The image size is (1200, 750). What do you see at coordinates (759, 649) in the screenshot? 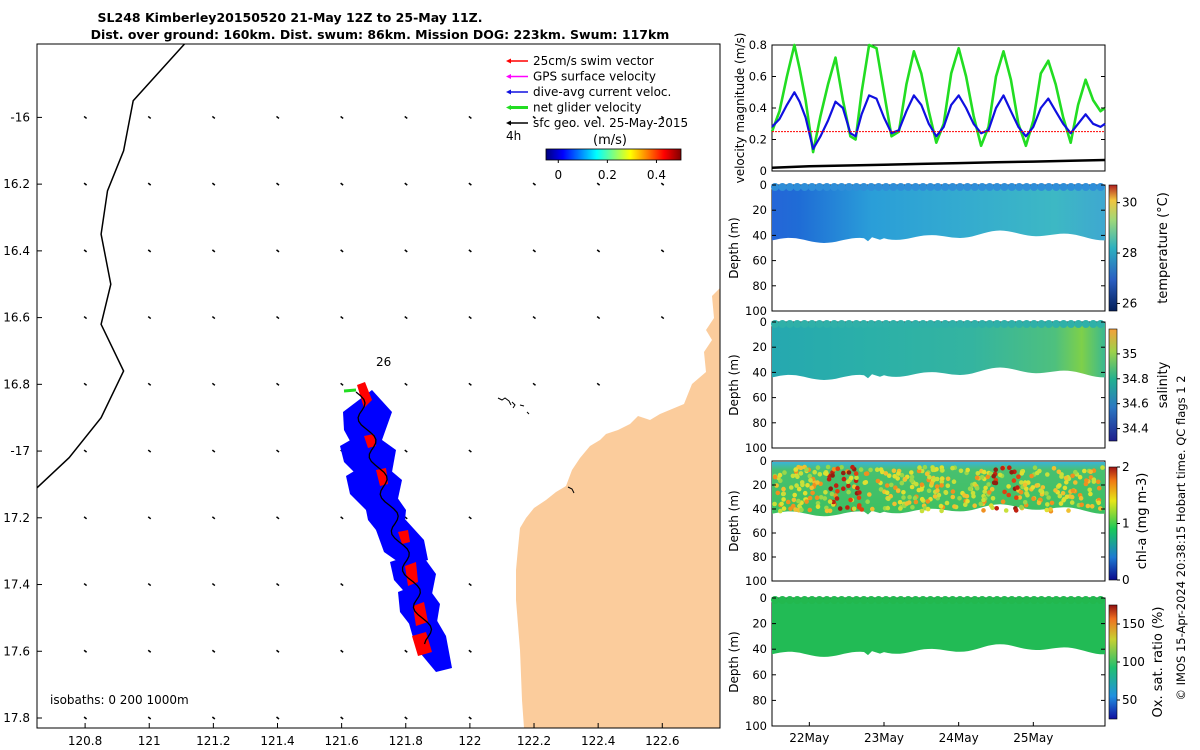
I see `depth-tick-label: 40` at bounding box center [759, 649].